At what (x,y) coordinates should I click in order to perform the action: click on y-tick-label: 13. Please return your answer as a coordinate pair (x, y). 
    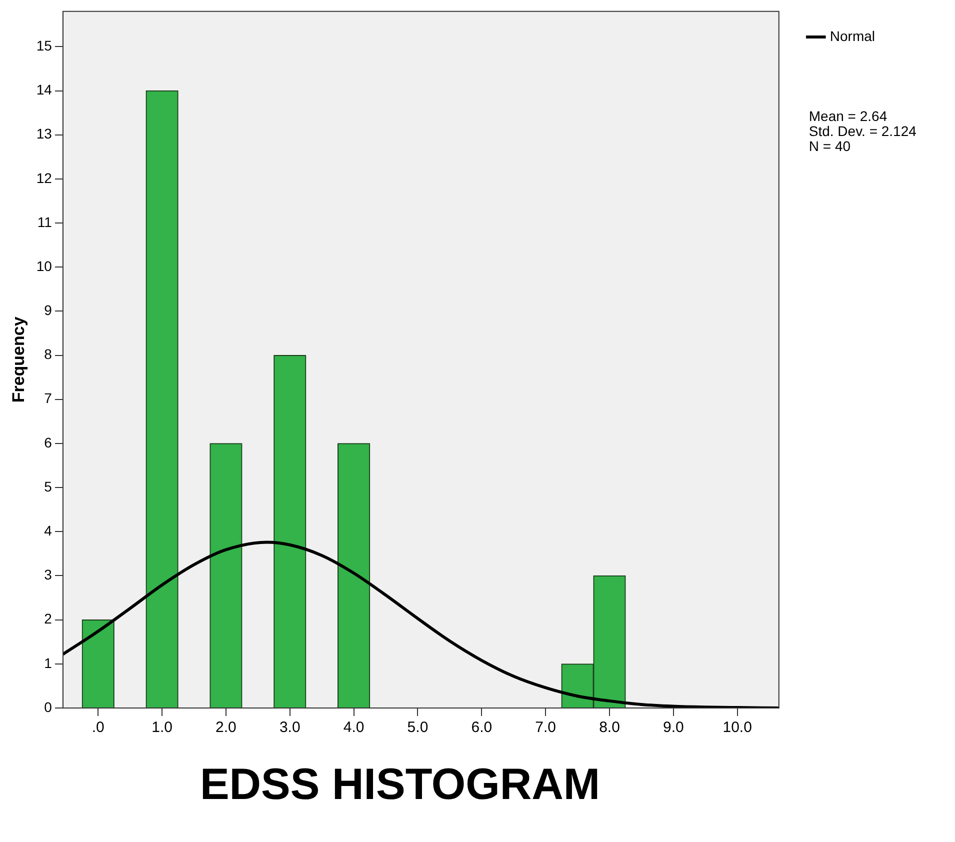
    Looking at the image, I should click on (44, 134).